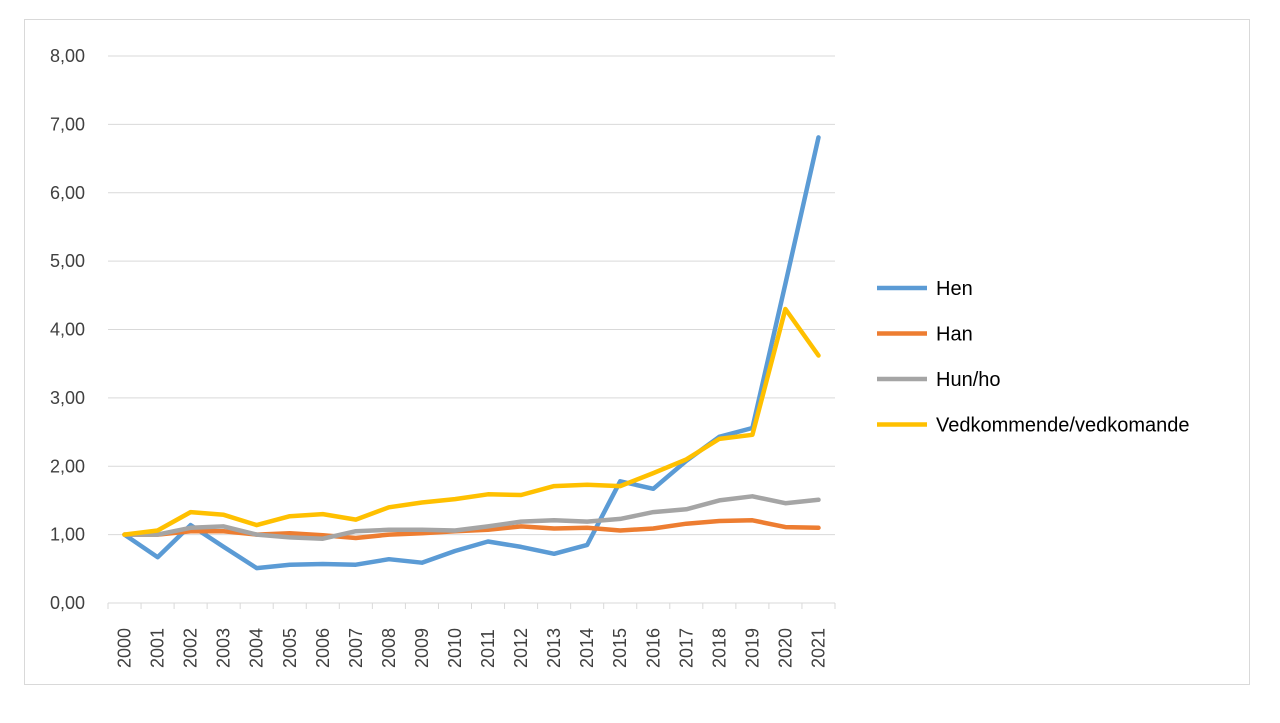 The image size is (1280, 723). What do you see at coordinates (471, 517) in the screenshot?
I see `series-line` at bounding box center [471, 517].